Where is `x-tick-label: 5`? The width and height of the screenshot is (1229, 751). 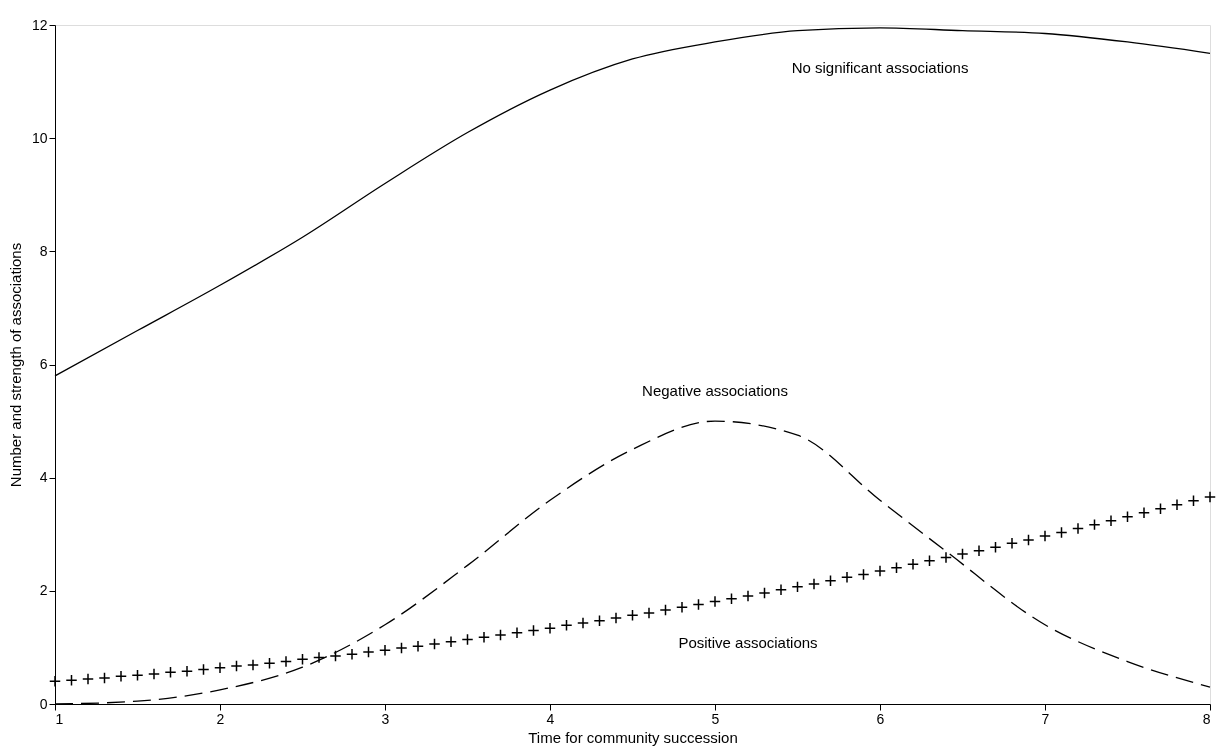 x-tick-label: 5 is located at coordinates (715, 718).